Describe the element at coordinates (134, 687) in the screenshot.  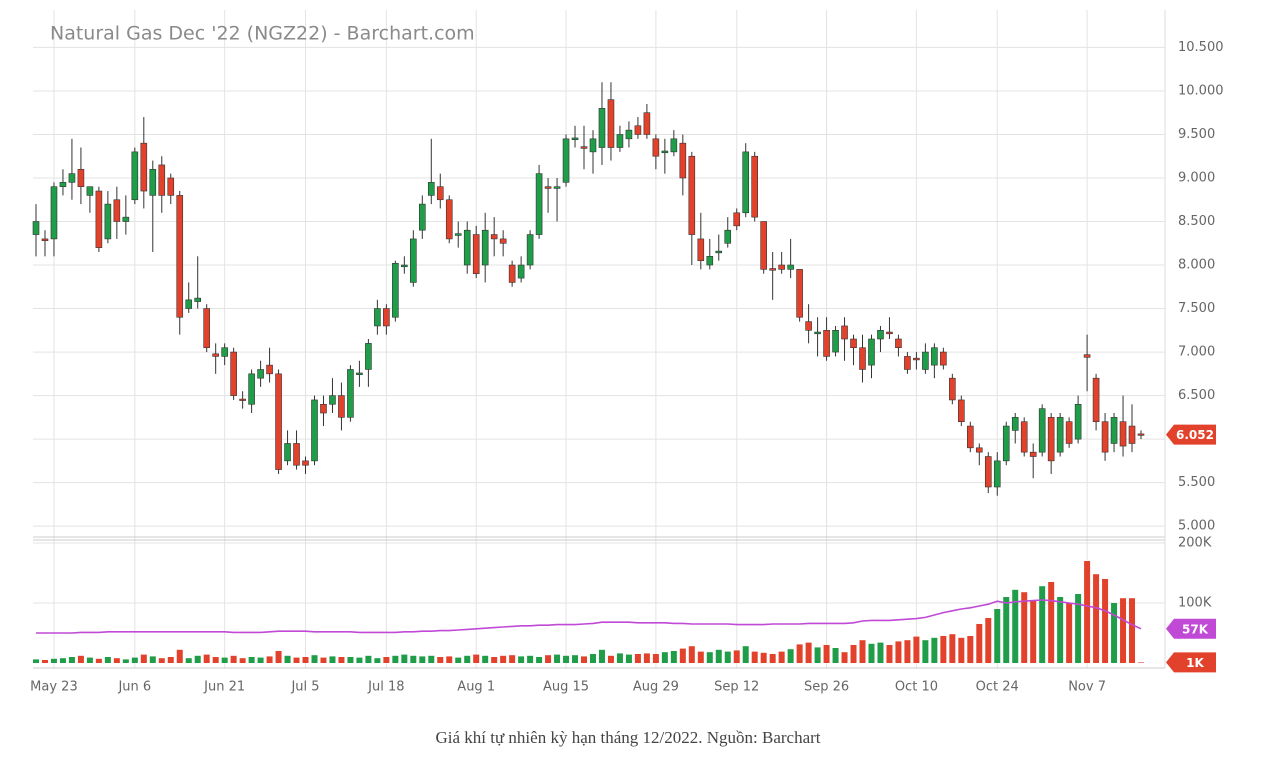
I see `x-tick-label: Jun 6` at that location.